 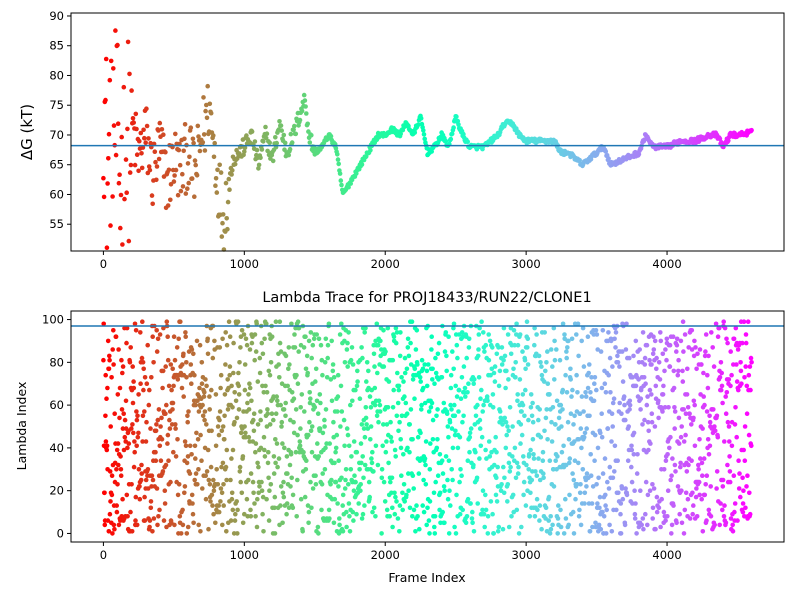 What do you see at coordinates (56, 46) in the screenshot?
I see `dg-y-tick-label: 85` at bounding box center [56, 46].